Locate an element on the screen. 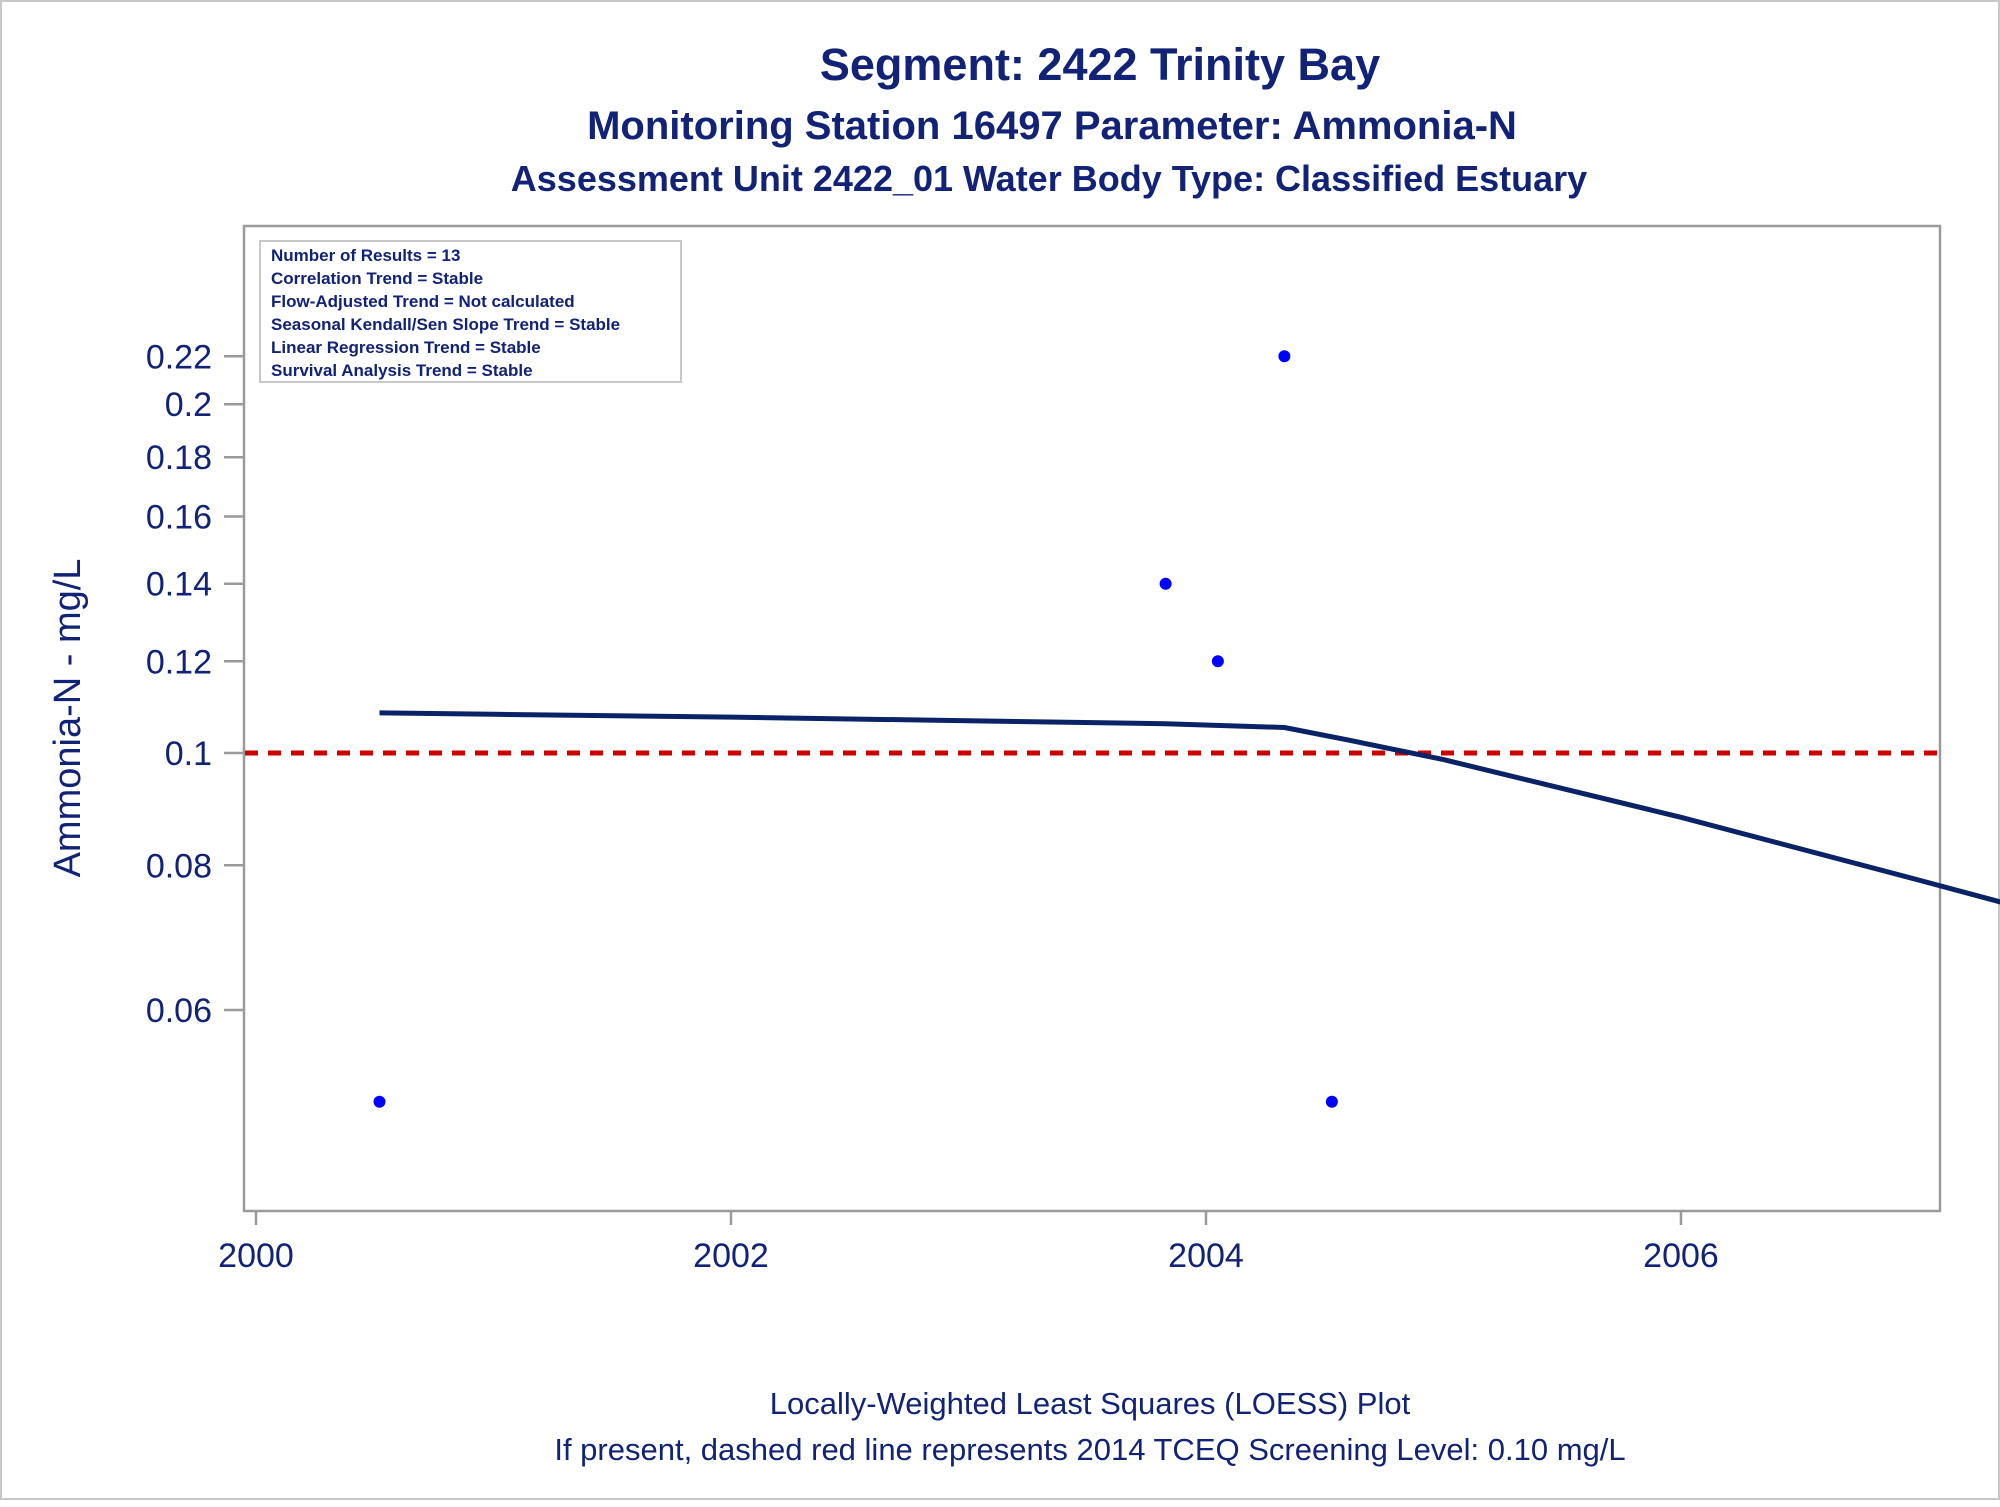 The image size is (2000, 1507). y-axis: 0.06 0.08 0.1 0.12 0.14 0.16 0.18 0.2 0.22 is located at coordinates (195, 684).